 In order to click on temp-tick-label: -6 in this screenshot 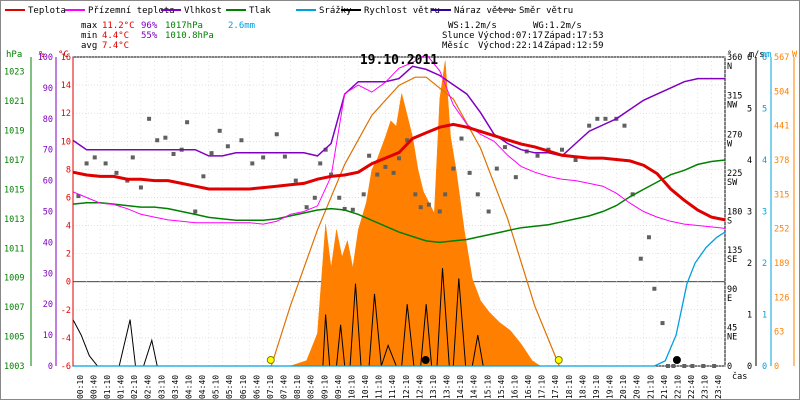, I will do `click(66, 367)`.